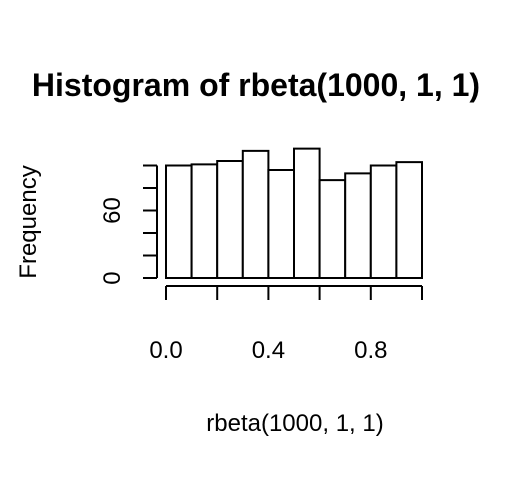 This screenshot has width=513, height=480. What do you see at coordinates (268, 350) in the screenshot?
I see `x-tick-label: 0.4` at bounding box center [268, 350].